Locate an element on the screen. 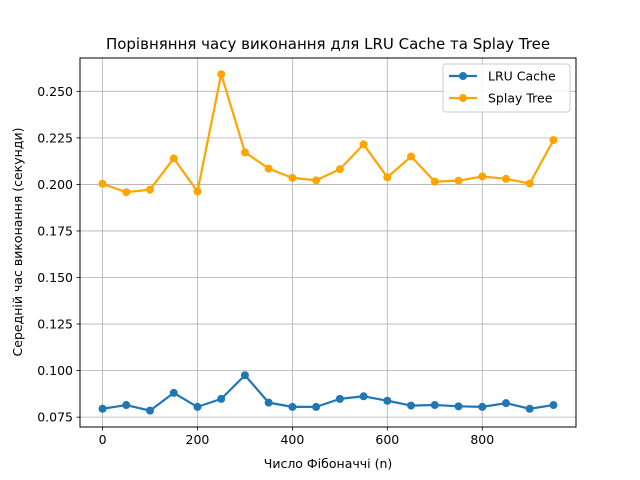 The width and height of the screenshot is (640, 480). y-tick-label: 0.225 is located at coordinates (55, 137).